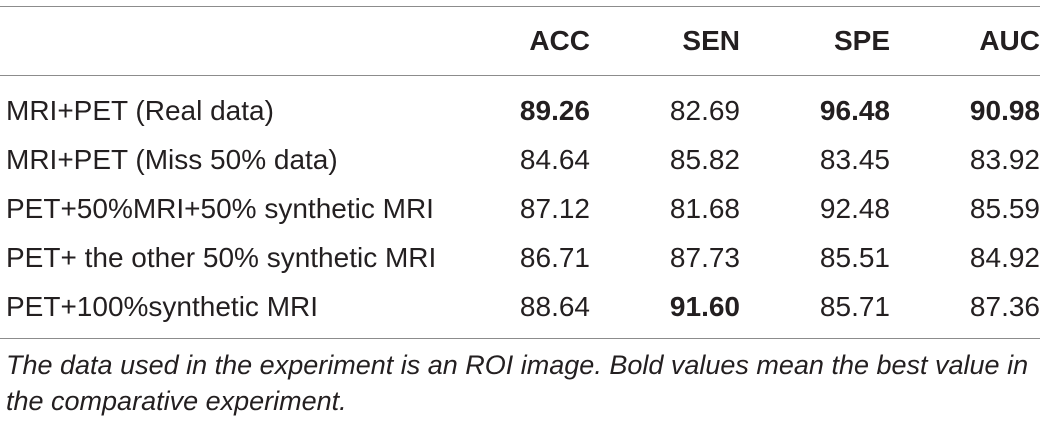  What do you see at coordinates (1004, 208) in the screenshot?
I see `cell-auc: 85.59` at bounding box center [1004, 208].